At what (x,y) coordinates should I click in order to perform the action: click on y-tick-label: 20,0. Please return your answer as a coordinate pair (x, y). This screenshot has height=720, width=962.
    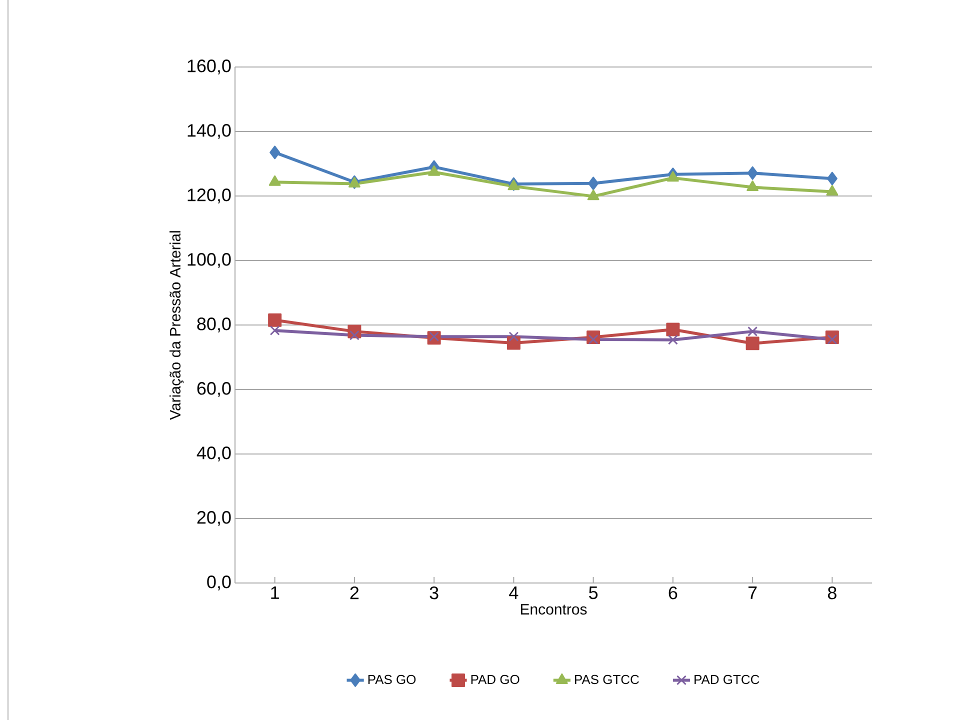
    Looking at the image, I should click on (214, 518).